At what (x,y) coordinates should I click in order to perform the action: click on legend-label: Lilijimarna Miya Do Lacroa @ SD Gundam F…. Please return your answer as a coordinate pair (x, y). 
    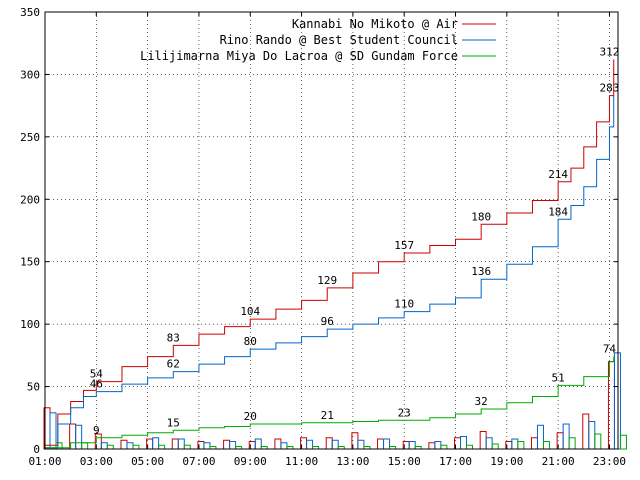
    Looking at the image, I should click on (299, 56).